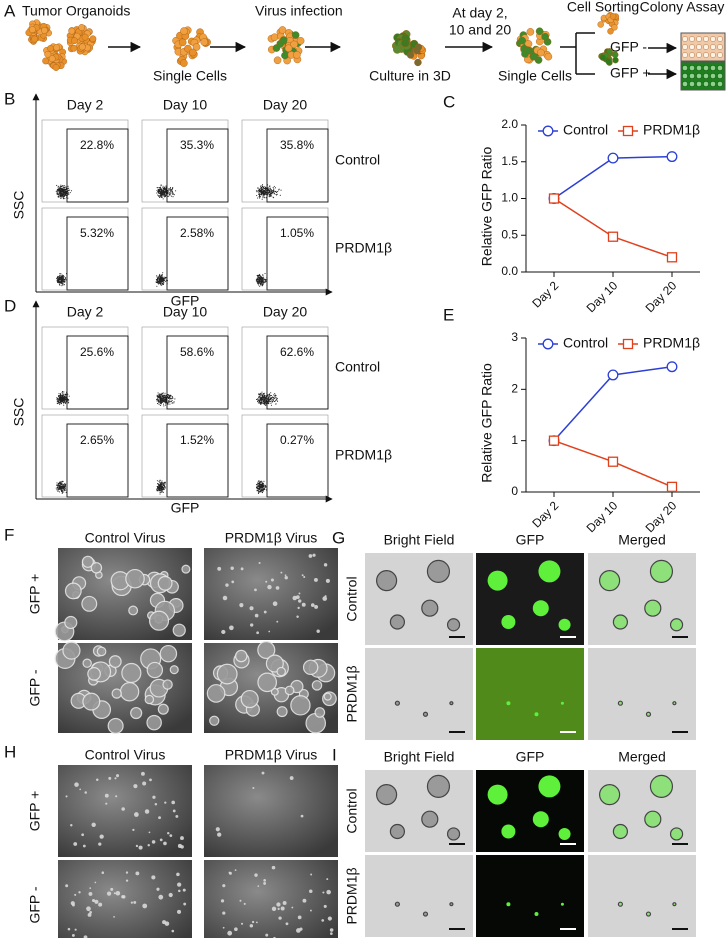 The image size is (727, 943). I want to click on marker, so click(672, 486).